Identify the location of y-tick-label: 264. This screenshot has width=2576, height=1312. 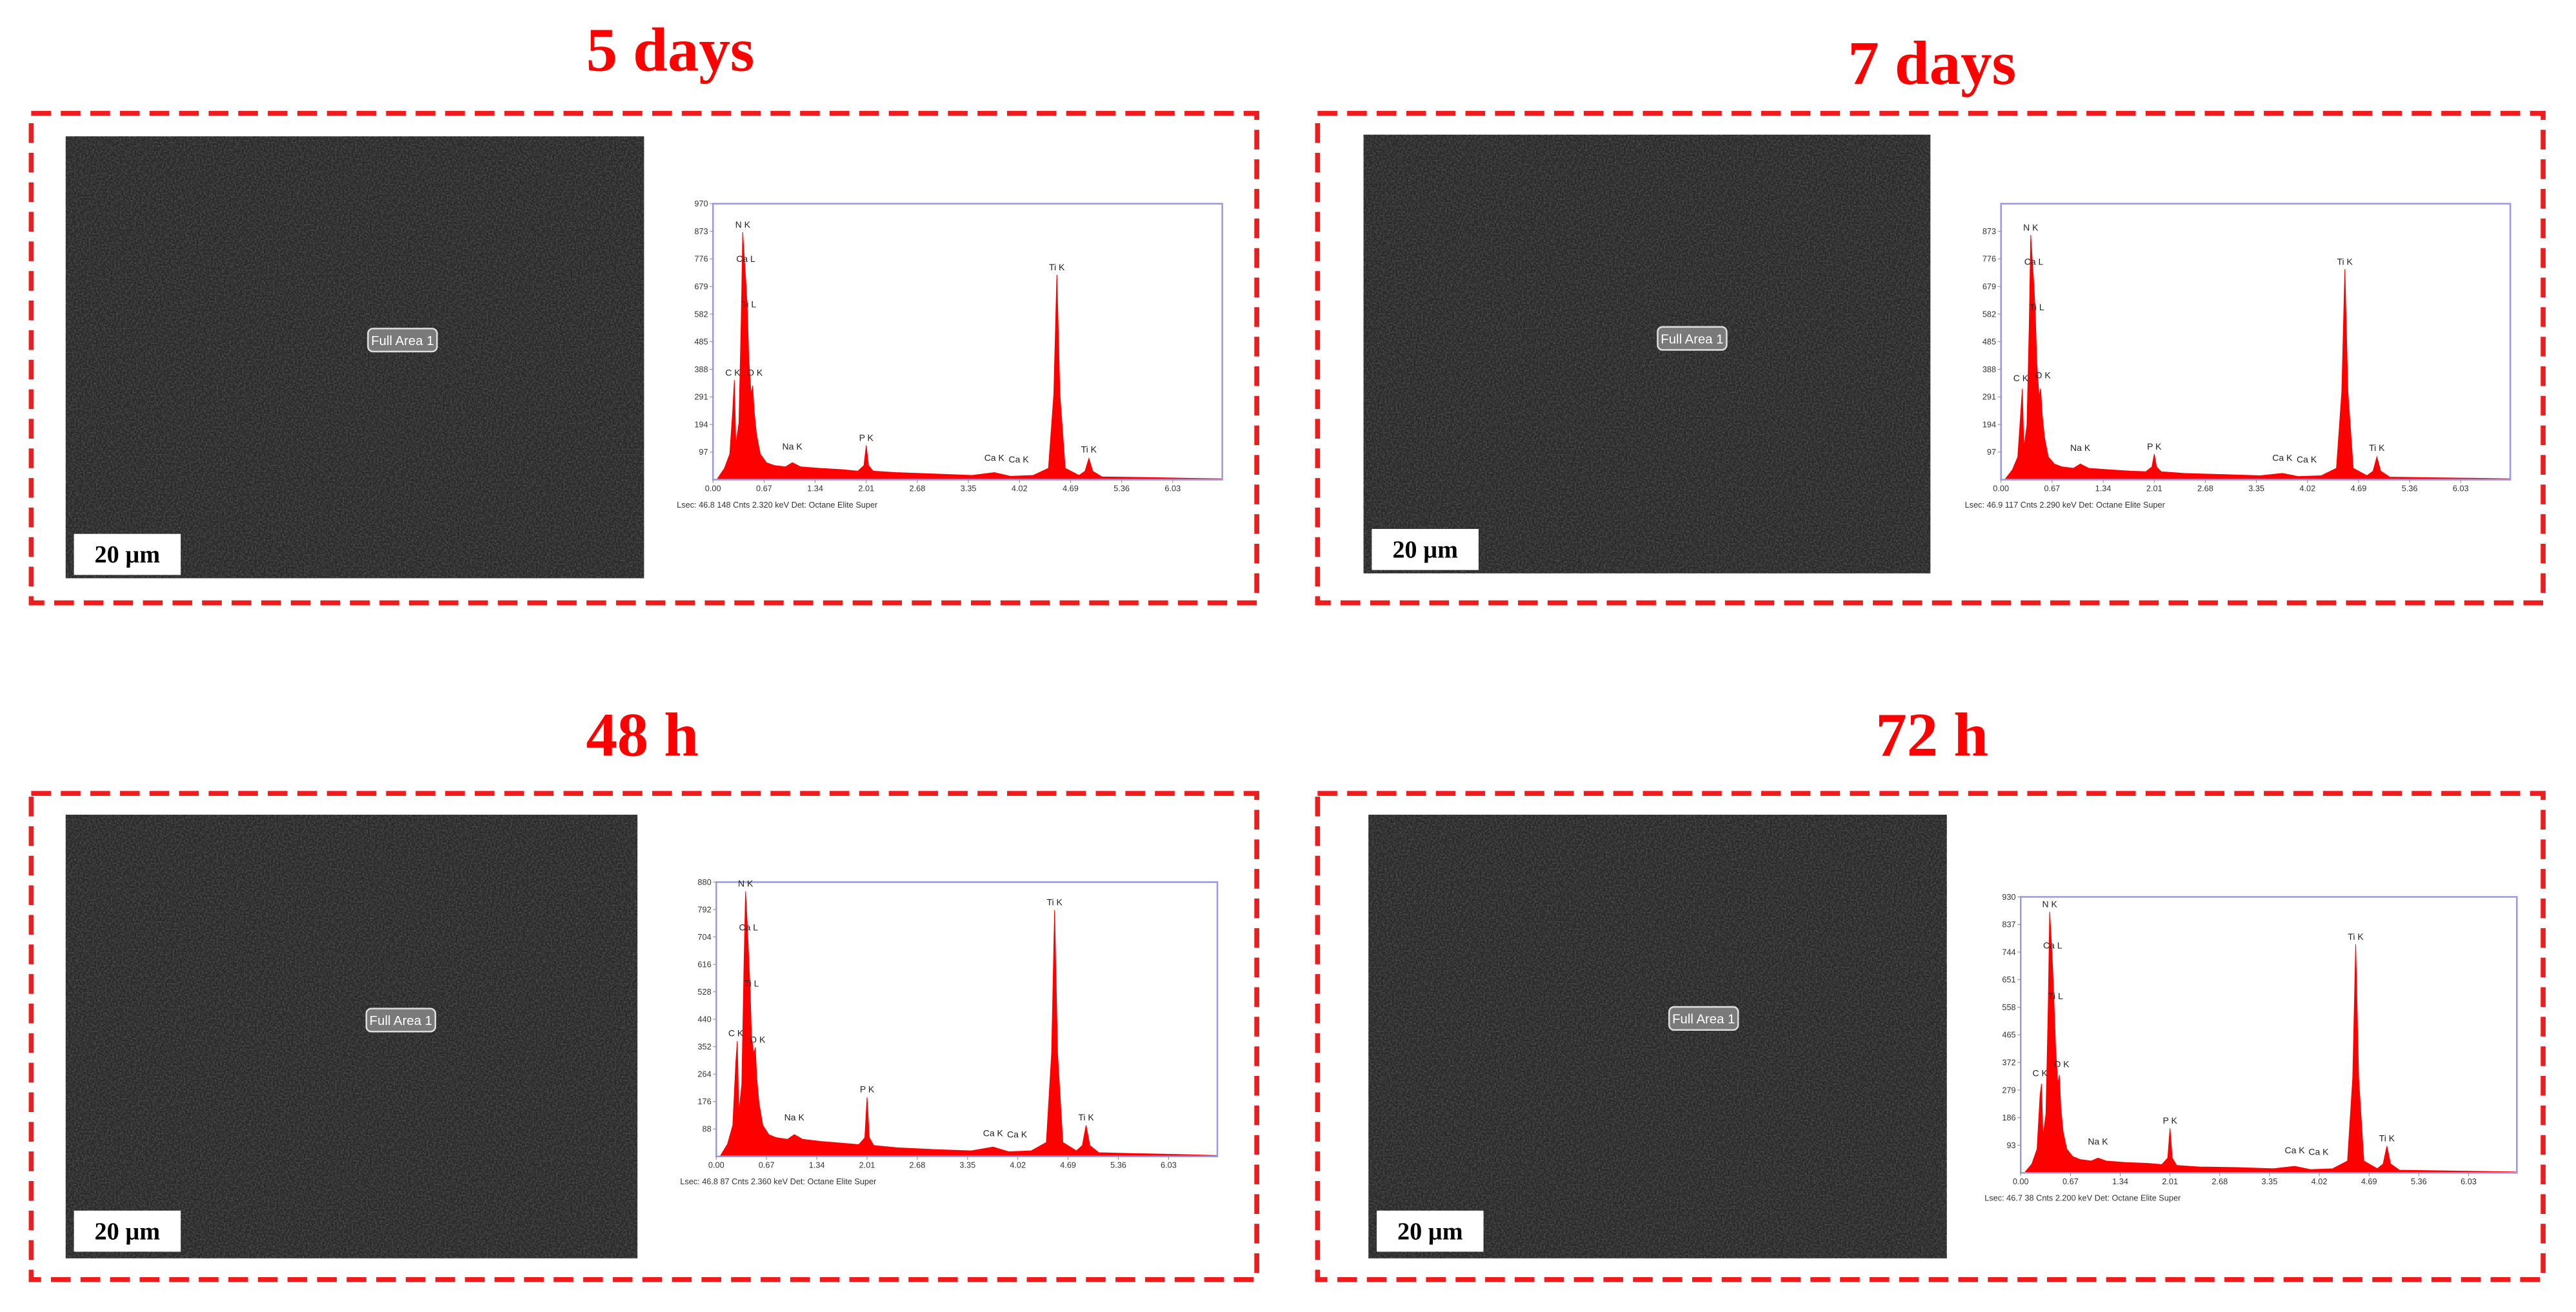
(704, 1074).